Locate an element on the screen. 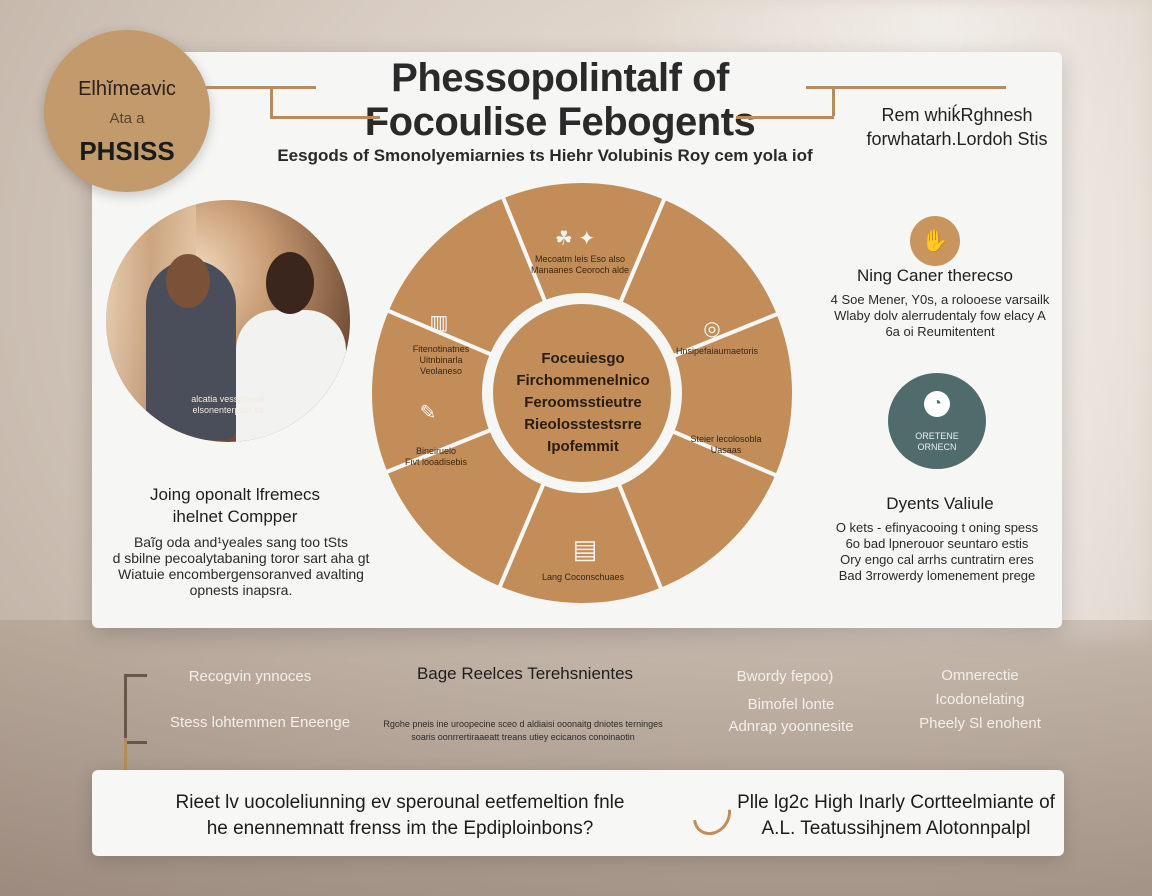 The width and height of the screenshot is (1152, 896). right-header-line-2: forwhatarh.Lordoh Stis is located at coordinates (957, 139).